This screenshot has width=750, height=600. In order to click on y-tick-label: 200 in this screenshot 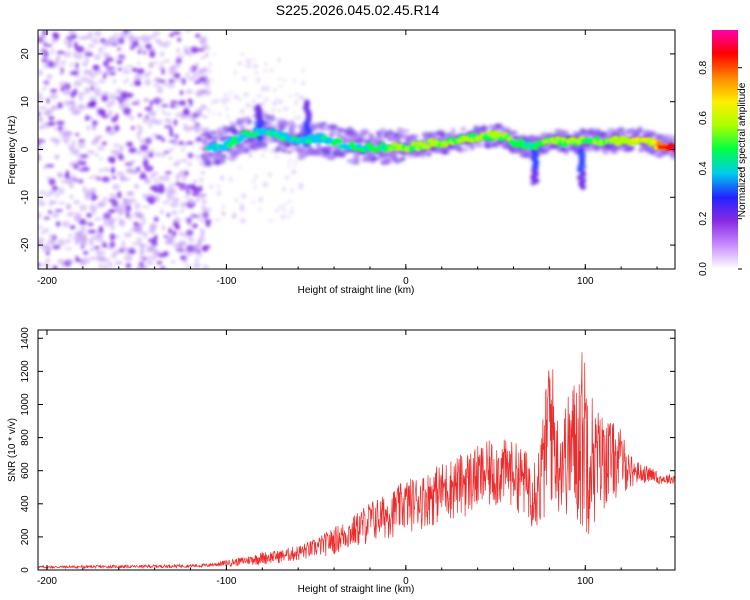, I will do `click(25, 536)`.